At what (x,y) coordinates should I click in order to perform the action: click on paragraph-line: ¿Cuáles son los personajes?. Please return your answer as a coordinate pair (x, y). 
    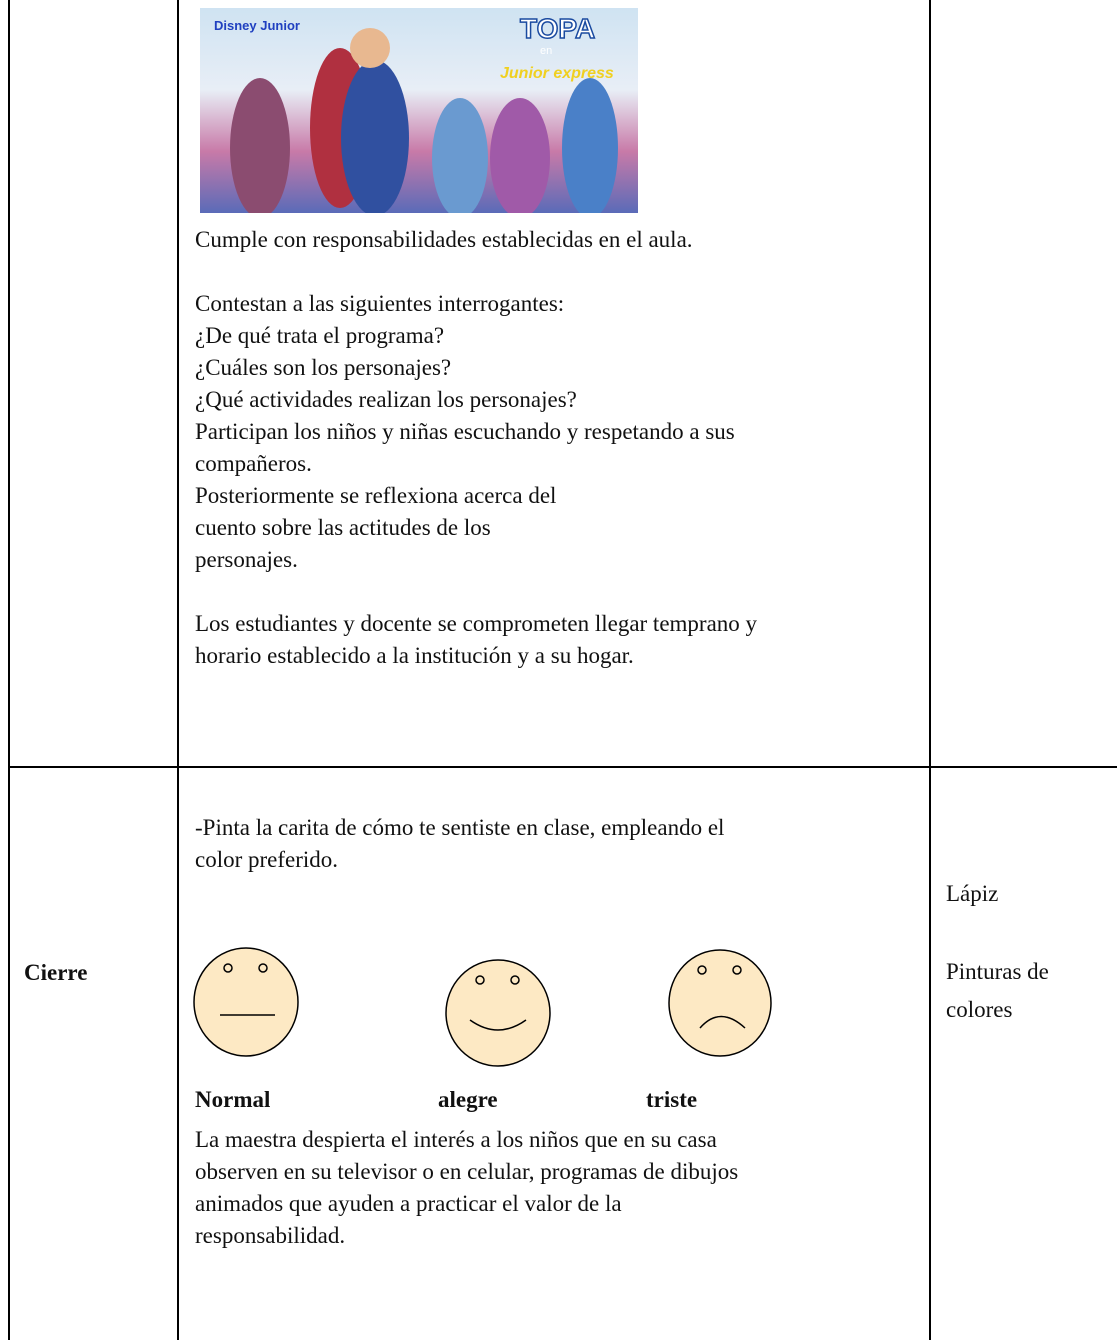
    Looking at the image, I should click on (323, 367).